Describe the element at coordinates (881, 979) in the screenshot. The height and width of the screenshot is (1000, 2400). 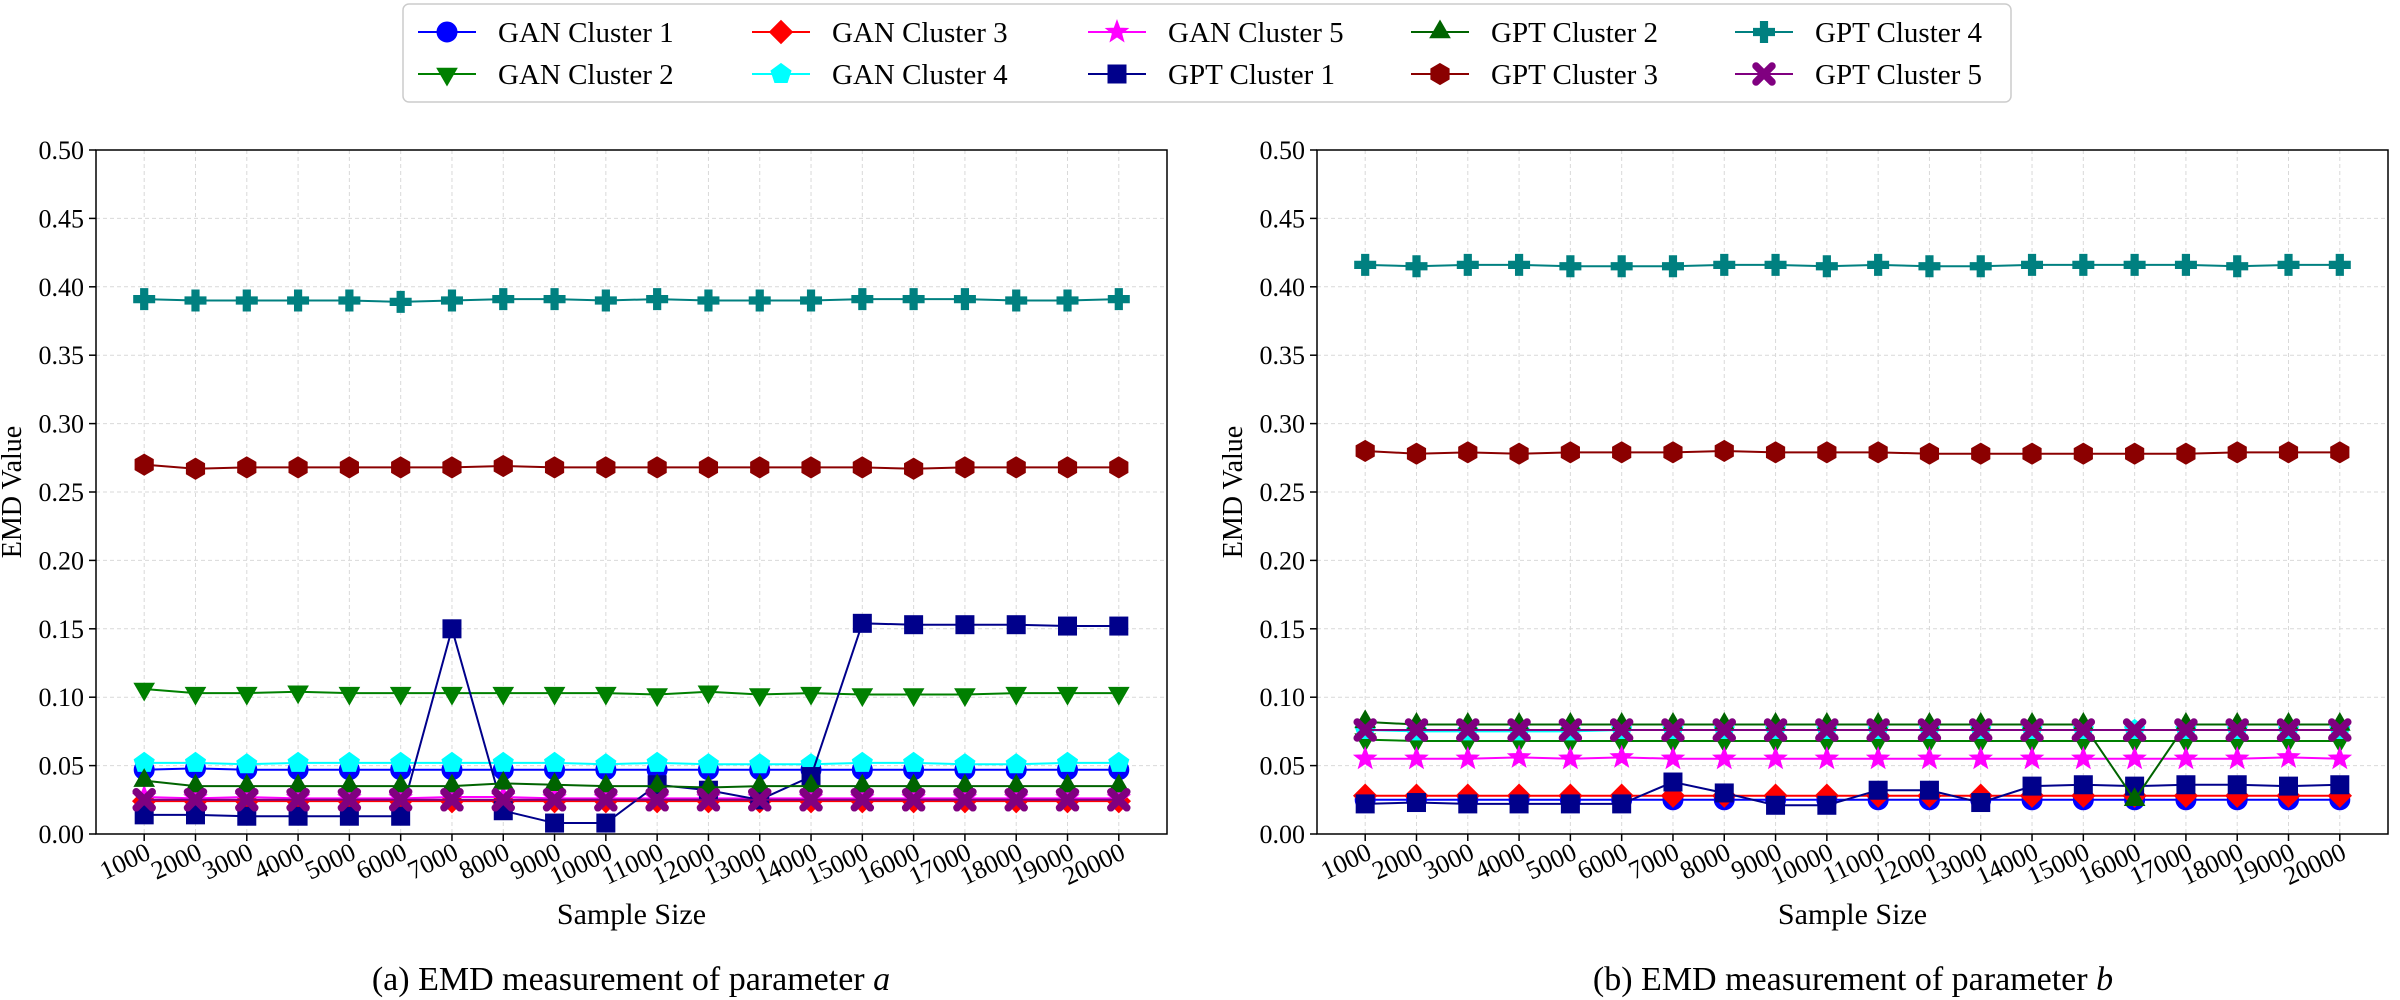
I see `caption-variable: a` at that location.